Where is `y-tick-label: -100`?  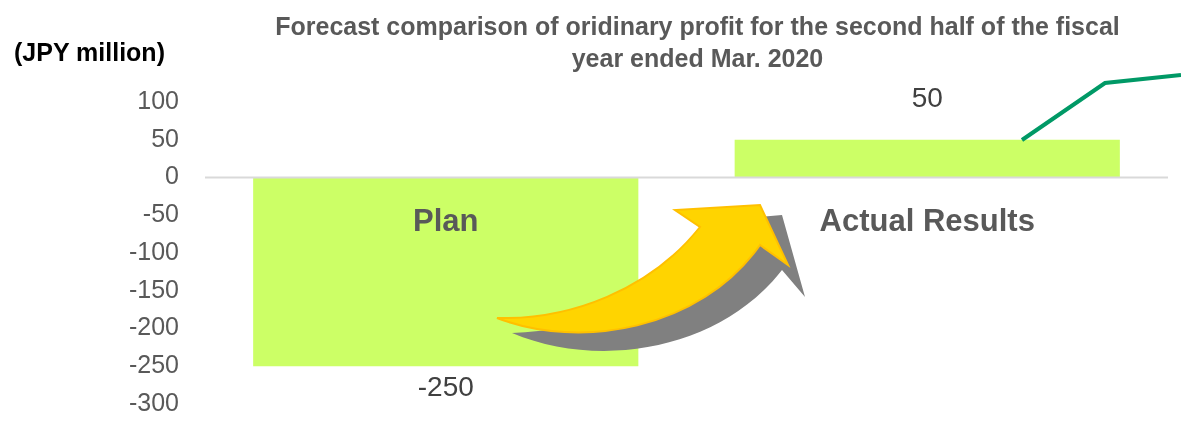
y-tick-label: -100 is located at coordinates (153, 250).